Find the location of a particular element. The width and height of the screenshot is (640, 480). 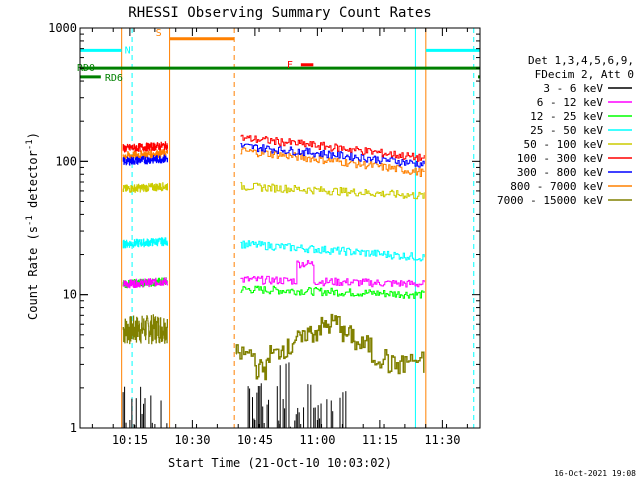

series-300-800-kev is located at coordinates (273, 155).